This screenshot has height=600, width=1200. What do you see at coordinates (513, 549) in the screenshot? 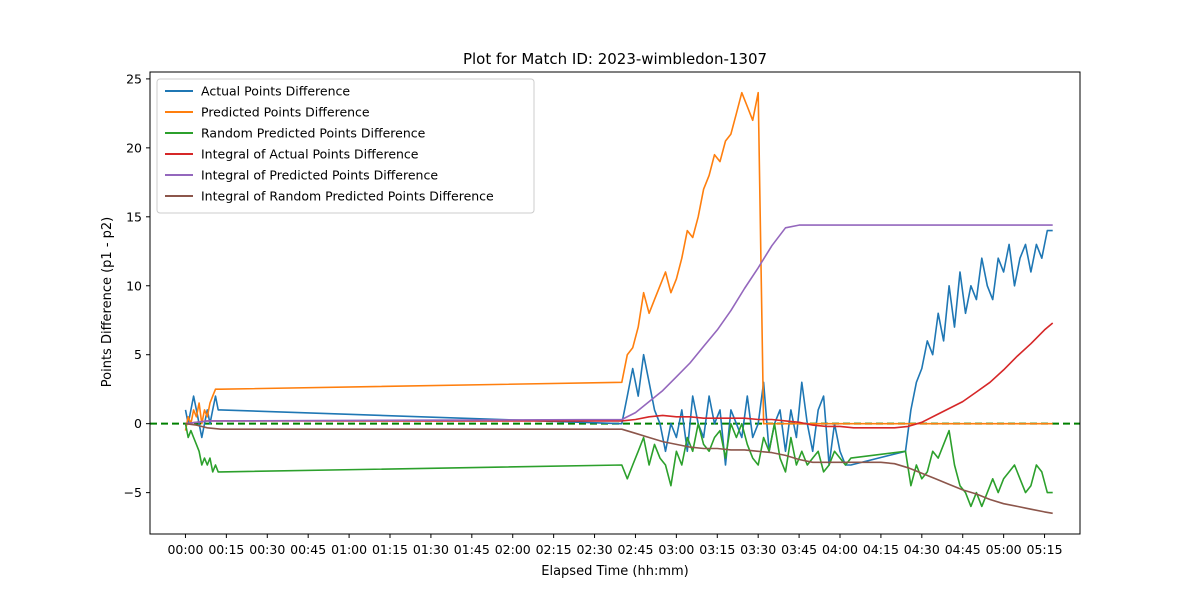
I see `x-tick-label: 02:00` at bounding box center [513, 549].